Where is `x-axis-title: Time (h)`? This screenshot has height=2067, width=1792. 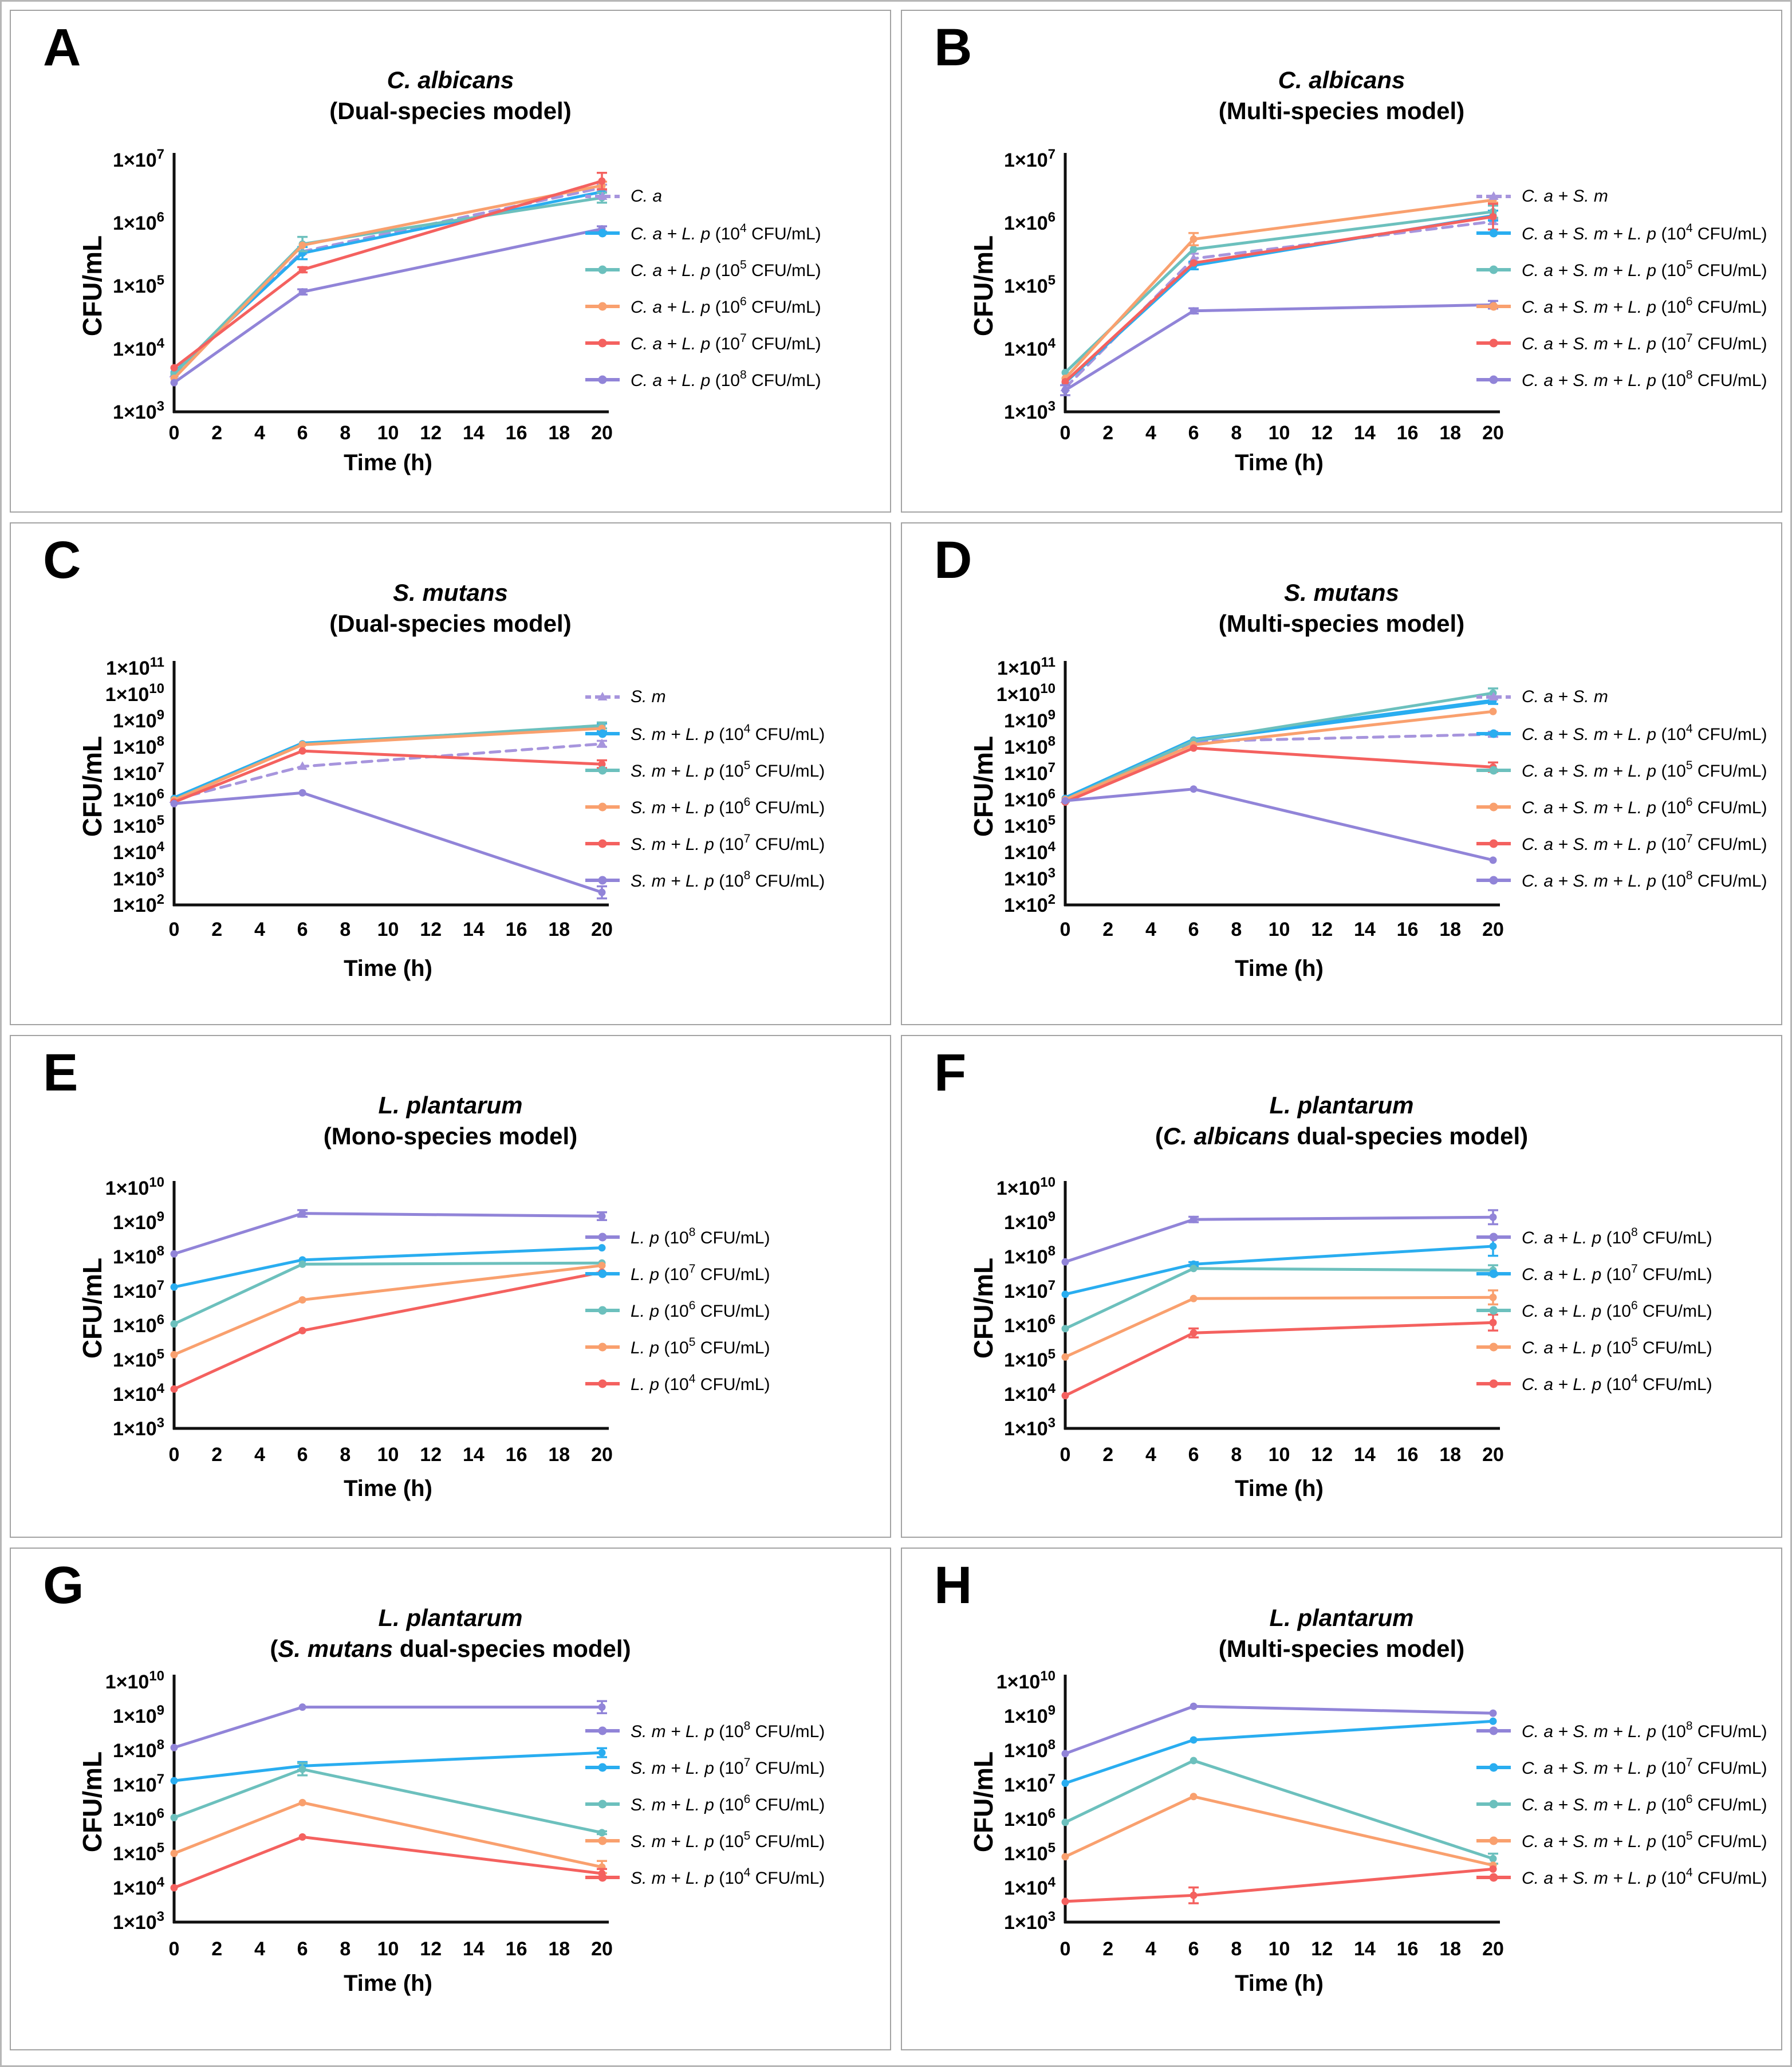
x-axis-title: Time (h) is located at coordinates (1279, 1488).